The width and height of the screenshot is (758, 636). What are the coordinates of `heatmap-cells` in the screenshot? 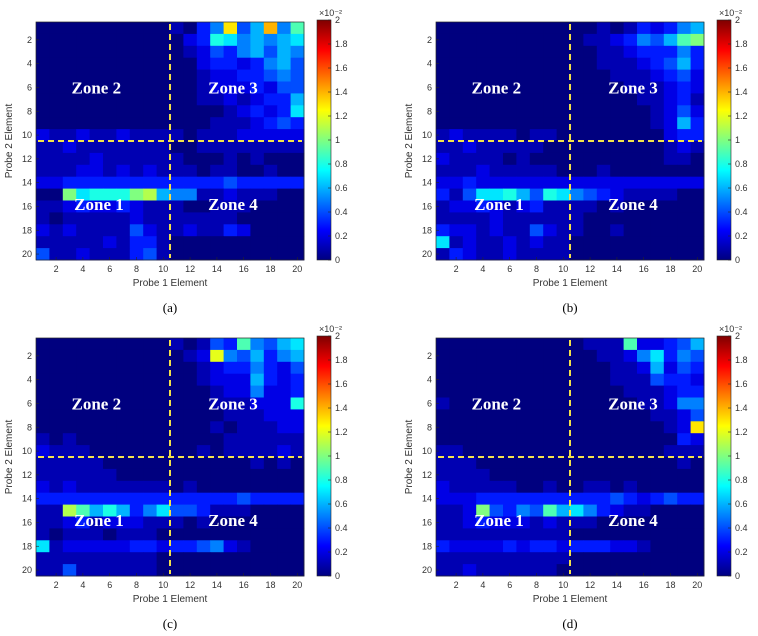 It's located at (170, 457).